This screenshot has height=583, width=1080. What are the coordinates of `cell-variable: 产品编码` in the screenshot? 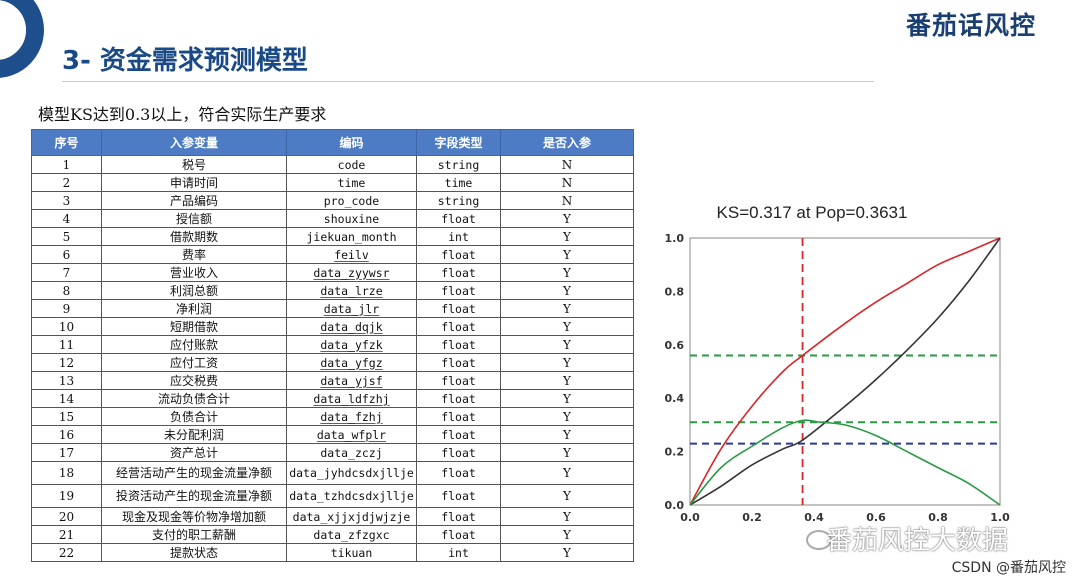 It's located at (194, 200).